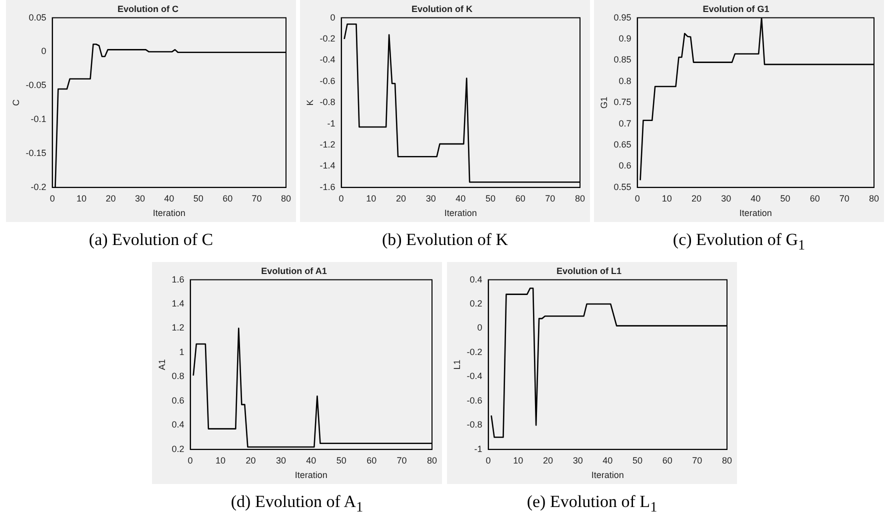  I want to click on y-axis-title: G1, so click(603, 102).